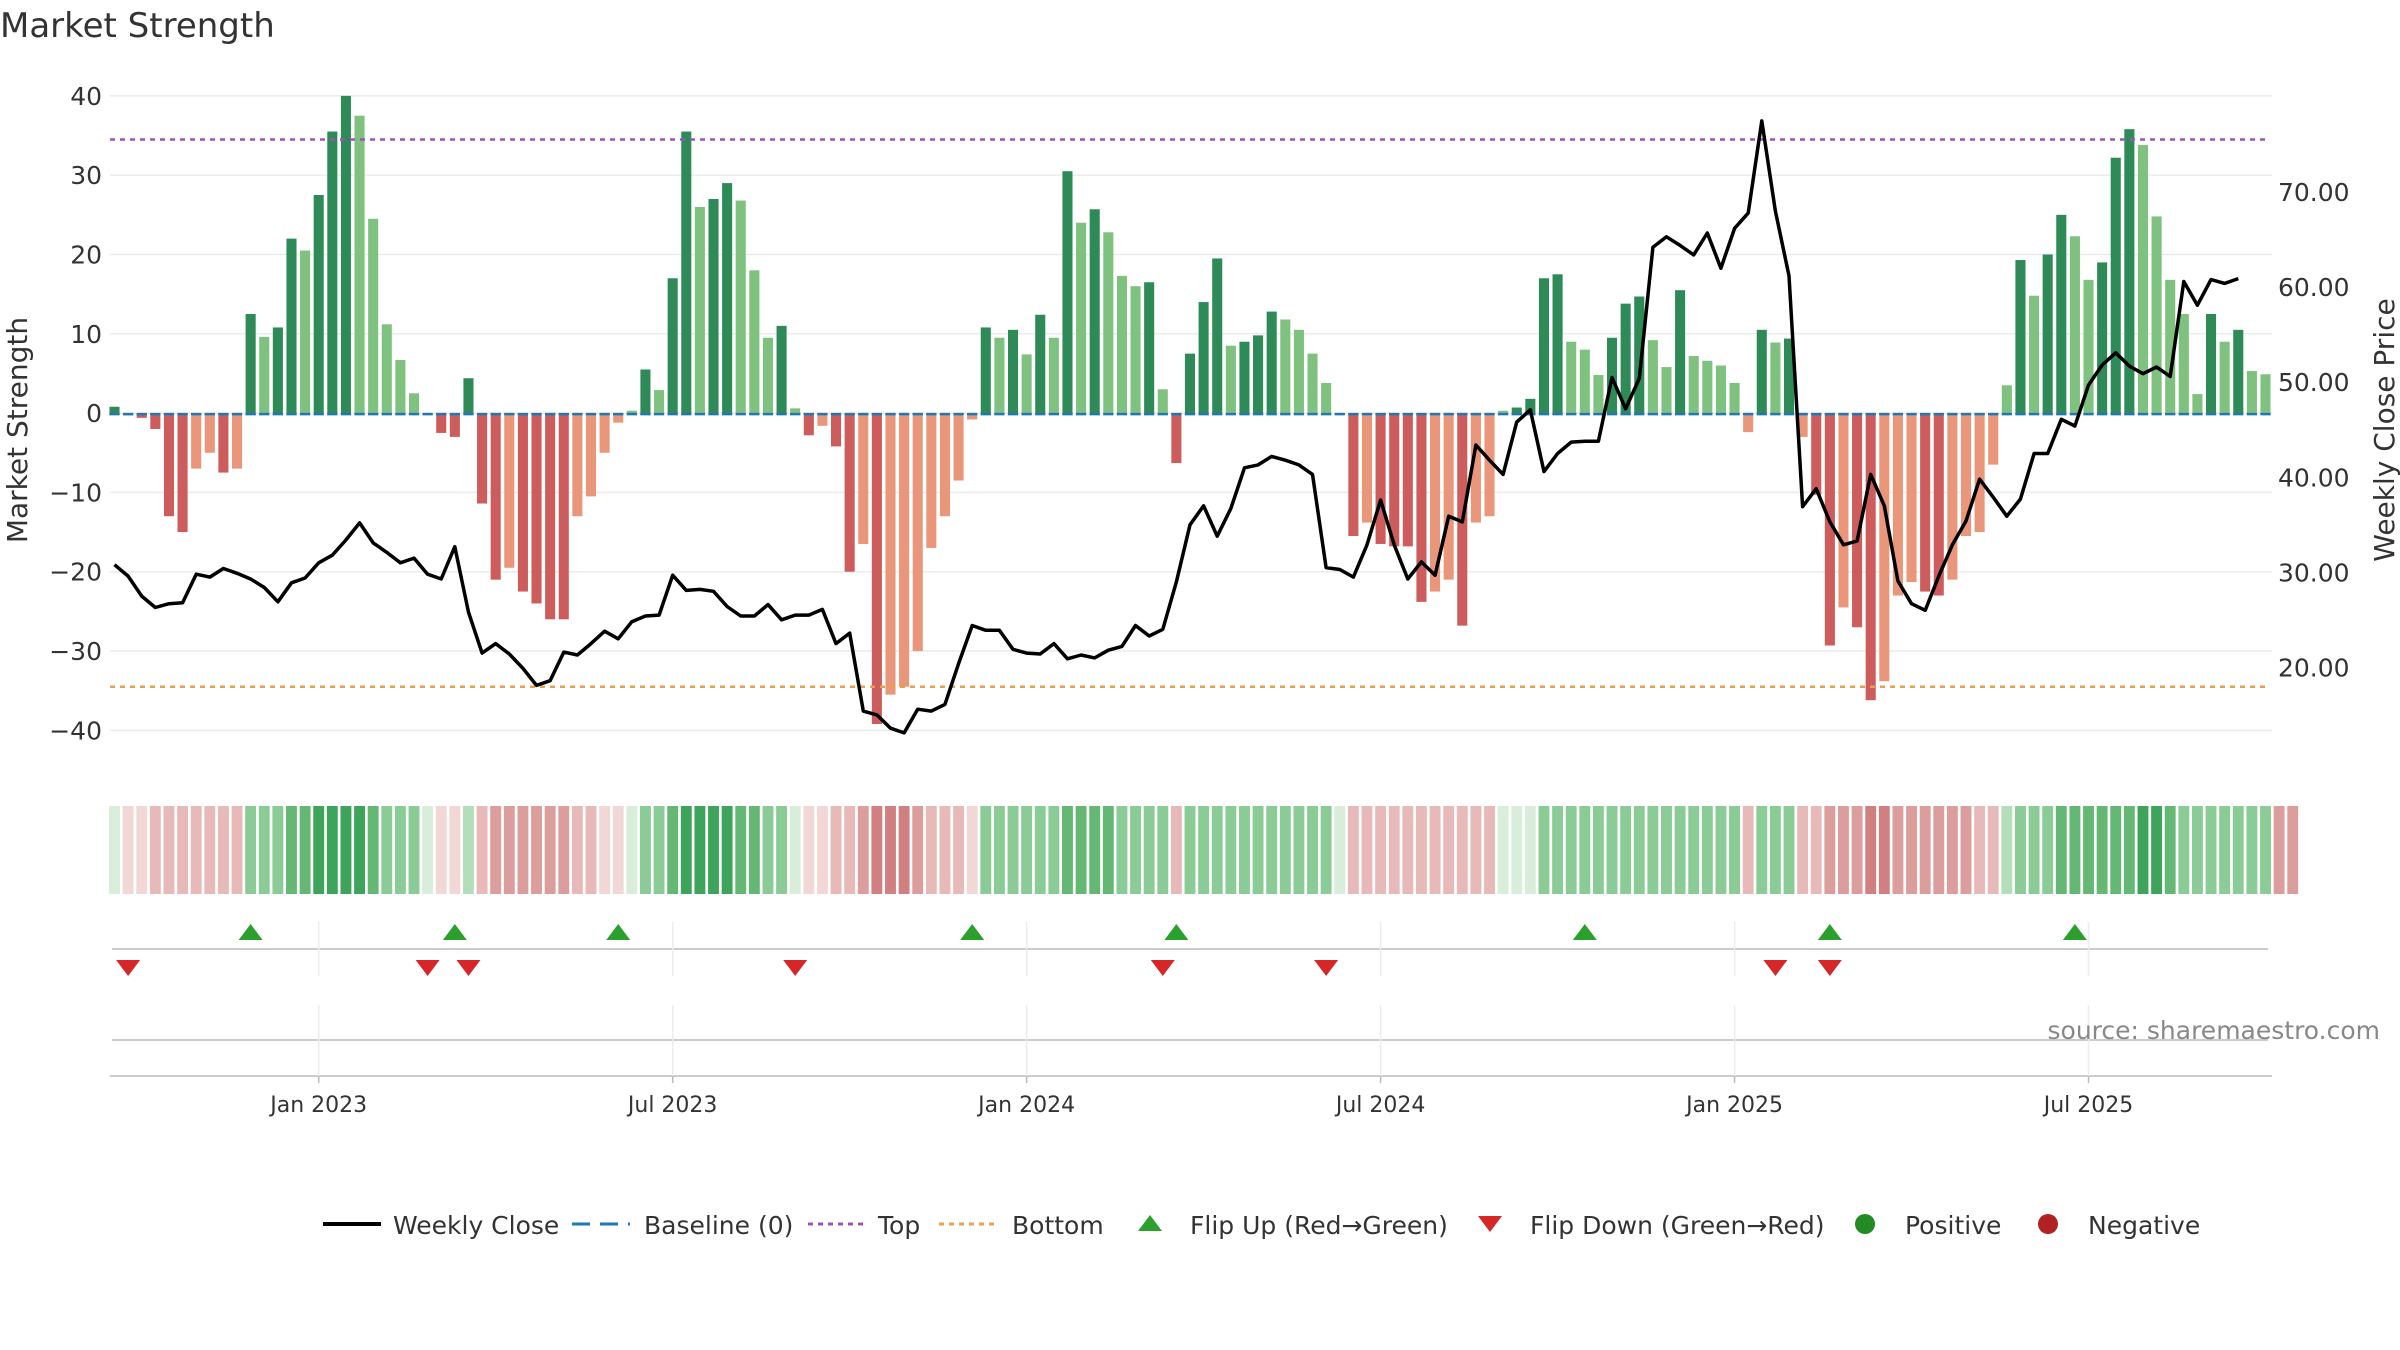 This screenshot has height=1350, width=2400. I want to click on legend-weekly-close: Weekly Close, so click(441, 1225).